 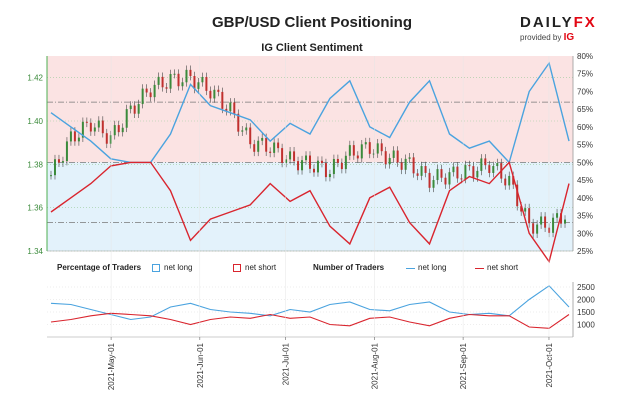 I want to click on pct-tick-label-2: 35%, so click(x=585, y=216).